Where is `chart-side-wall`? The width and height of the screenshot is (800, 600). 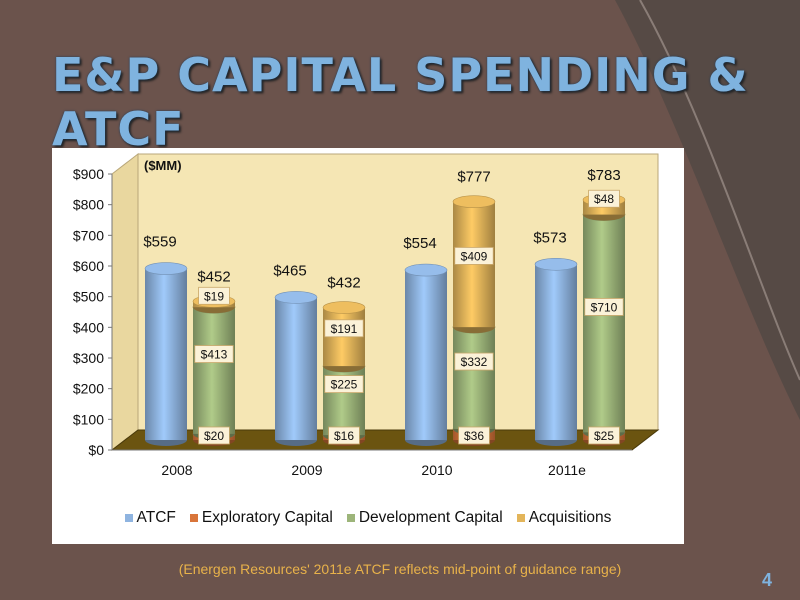 chart-side-wall is located at coordinates (125, 302).